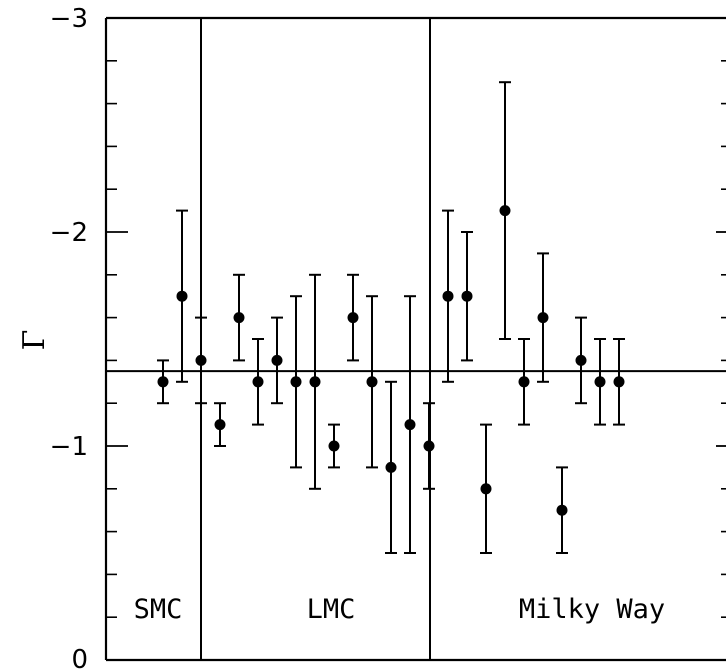 The height and width of the screenshot is (671, 726). I want to click on group-label: LMC, so click(331, 609).